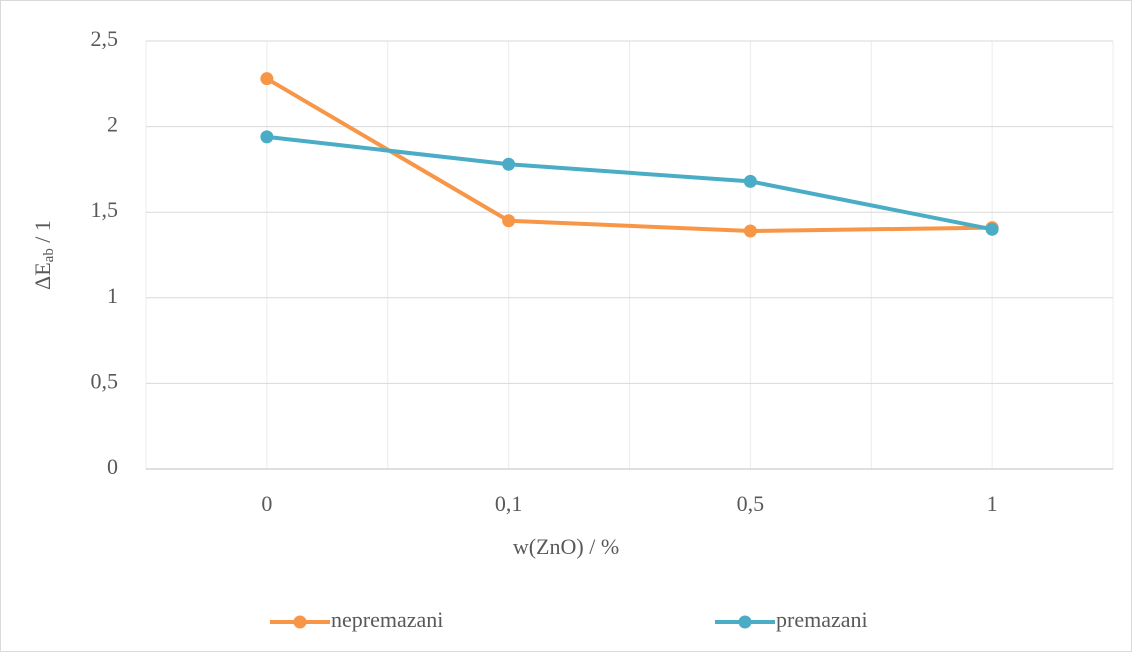 This screenshot has height=652, width=1132. I want to click on y-tick-label: 2,5, so click(105, 38).